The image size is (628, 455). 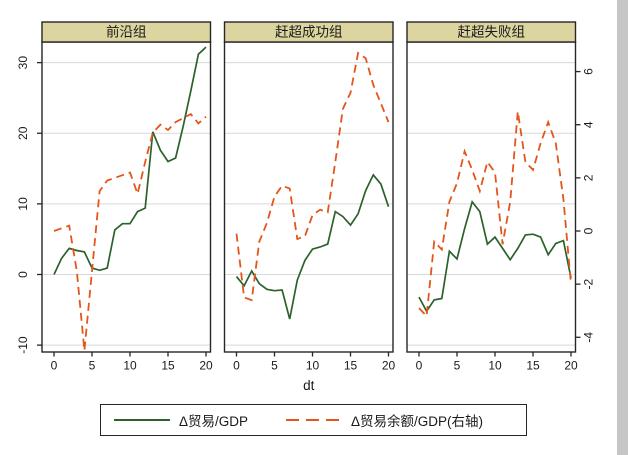 I want to click on left-y-tick-label: 0, so click(x=23, y=274).